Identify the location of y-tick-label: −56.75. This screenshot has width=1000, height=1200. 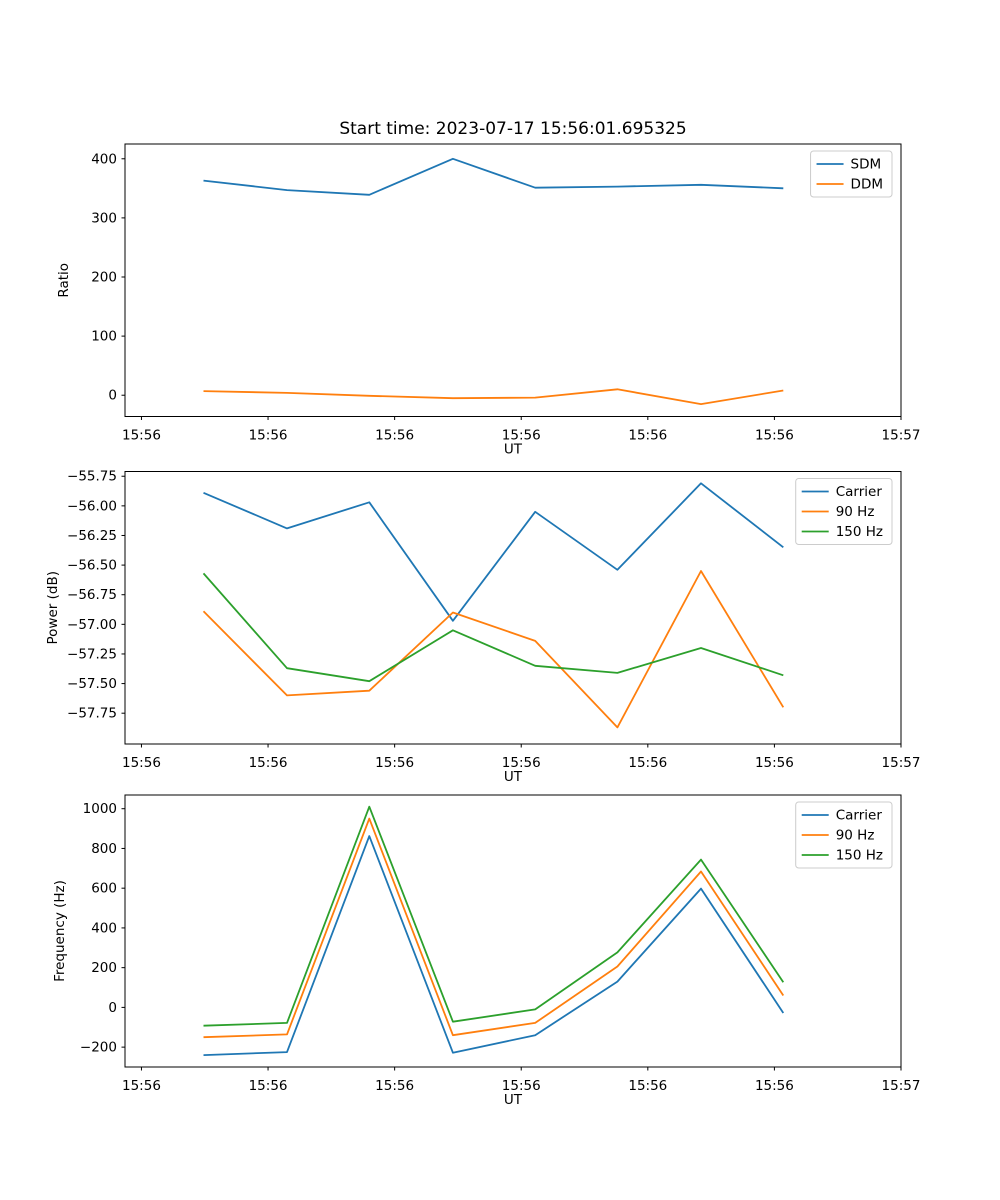
(92, 595).